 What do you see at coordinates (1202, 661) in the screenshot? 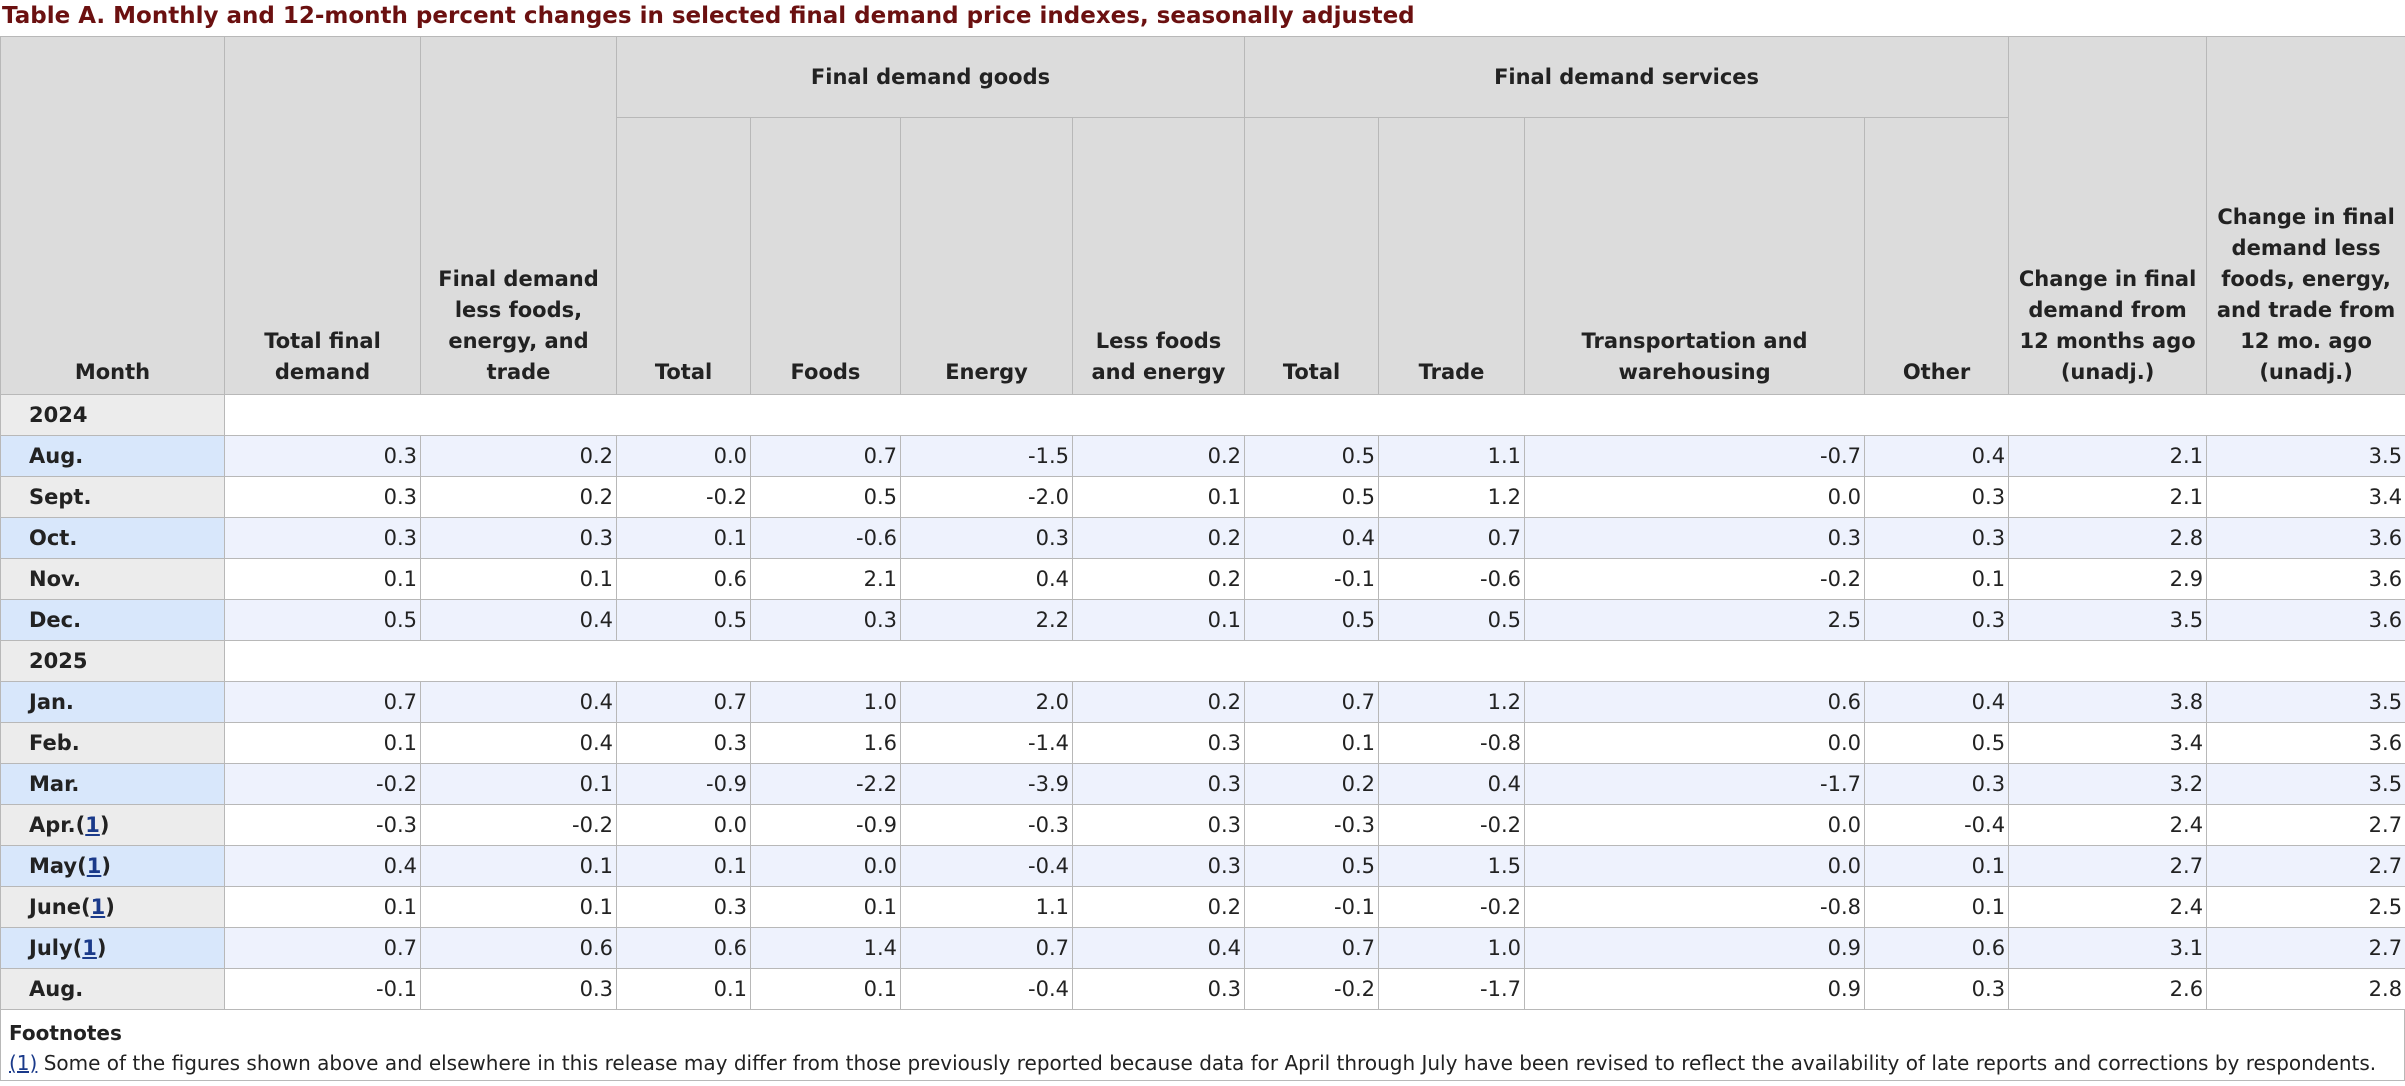
I see `year-row: 2025` at bounding box center [1202, 661].